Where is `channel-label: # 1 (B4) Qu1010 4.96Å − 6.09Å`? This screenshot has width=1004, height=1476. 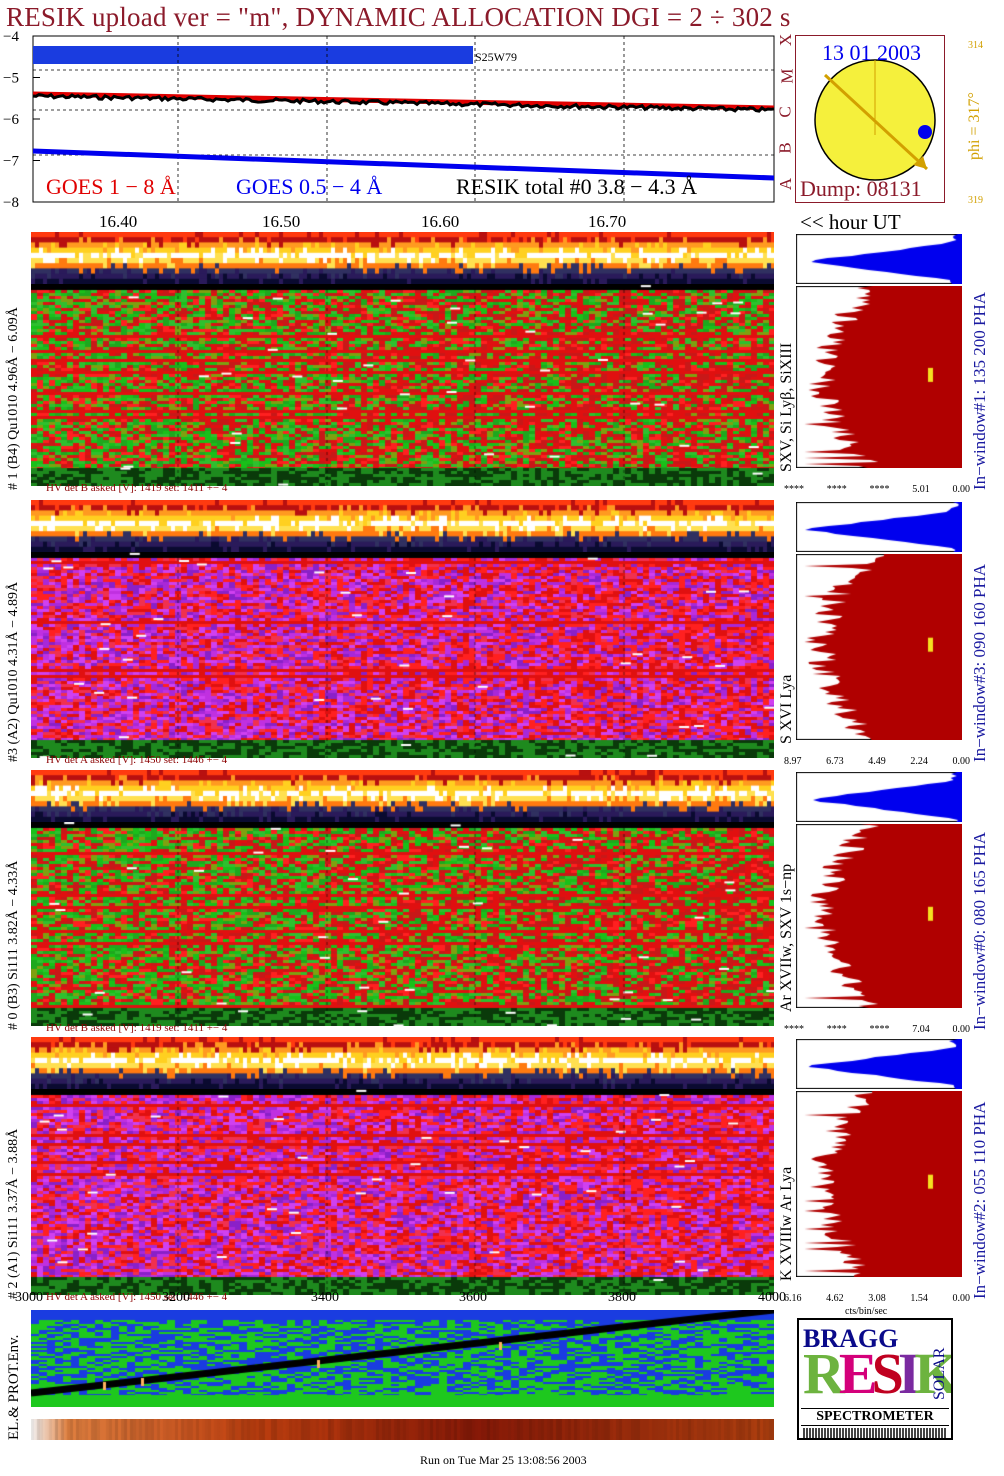
channel-label: # 1 (B4) Qu1010 4.96Å − 6.09Å is located at coordinates (13, 398).